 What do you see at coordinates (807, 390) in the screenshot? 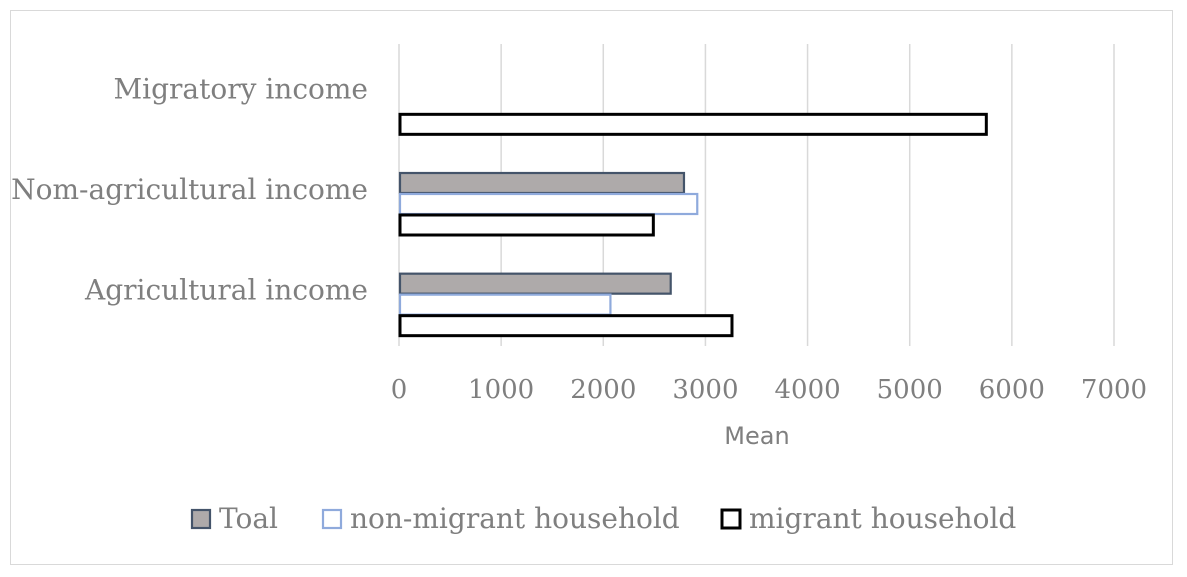
I see `x-tick-label: 4000` at bounding box center [807, 390].